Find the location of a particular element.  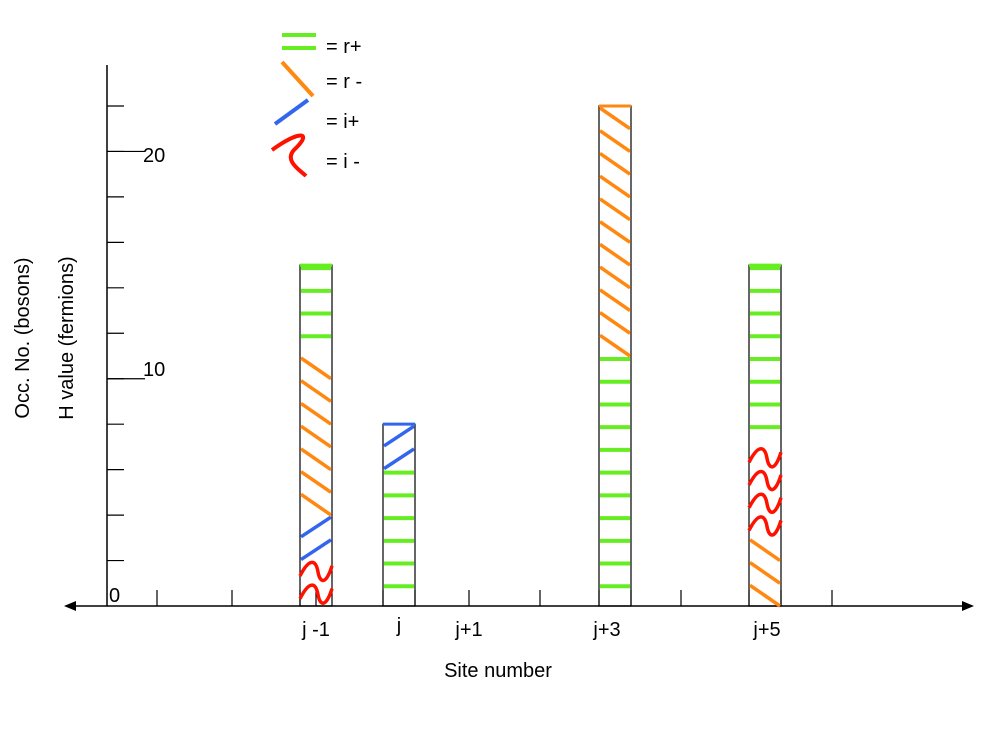

y-tick-label-10: 10 is located at coordinates (154, 370).